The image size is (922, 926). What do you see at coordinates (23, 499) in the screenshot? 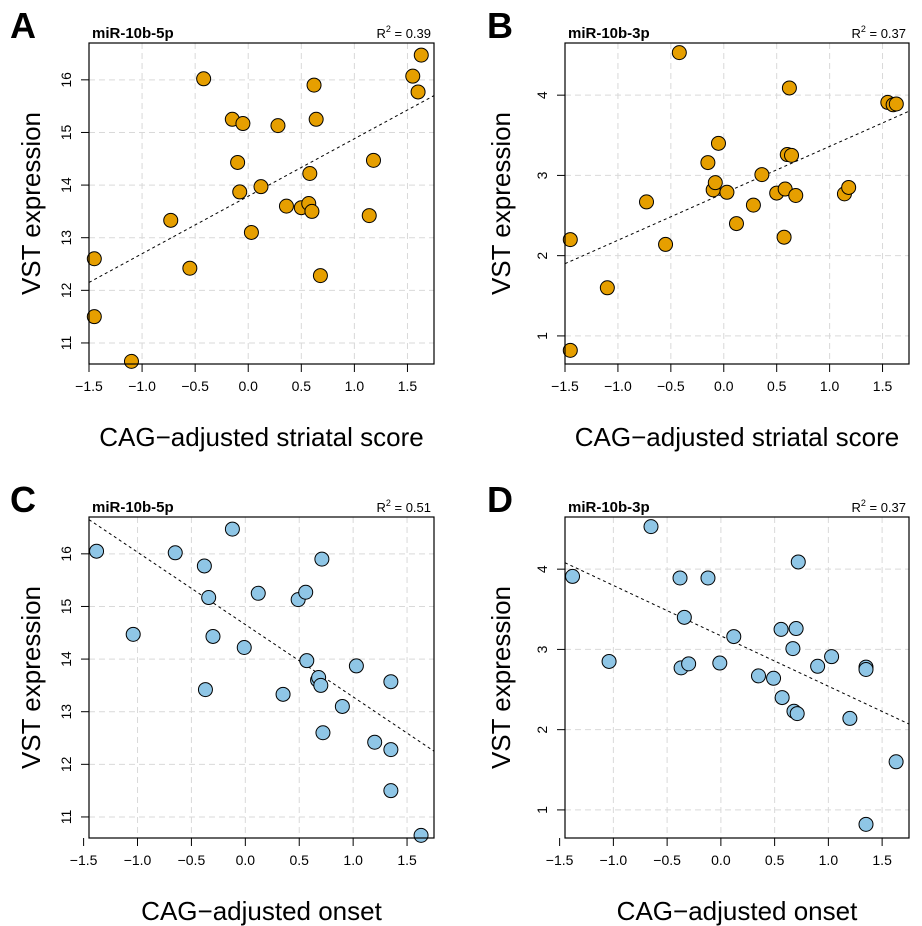
I see `panel-letter: C` at bounding box center [23, 499].